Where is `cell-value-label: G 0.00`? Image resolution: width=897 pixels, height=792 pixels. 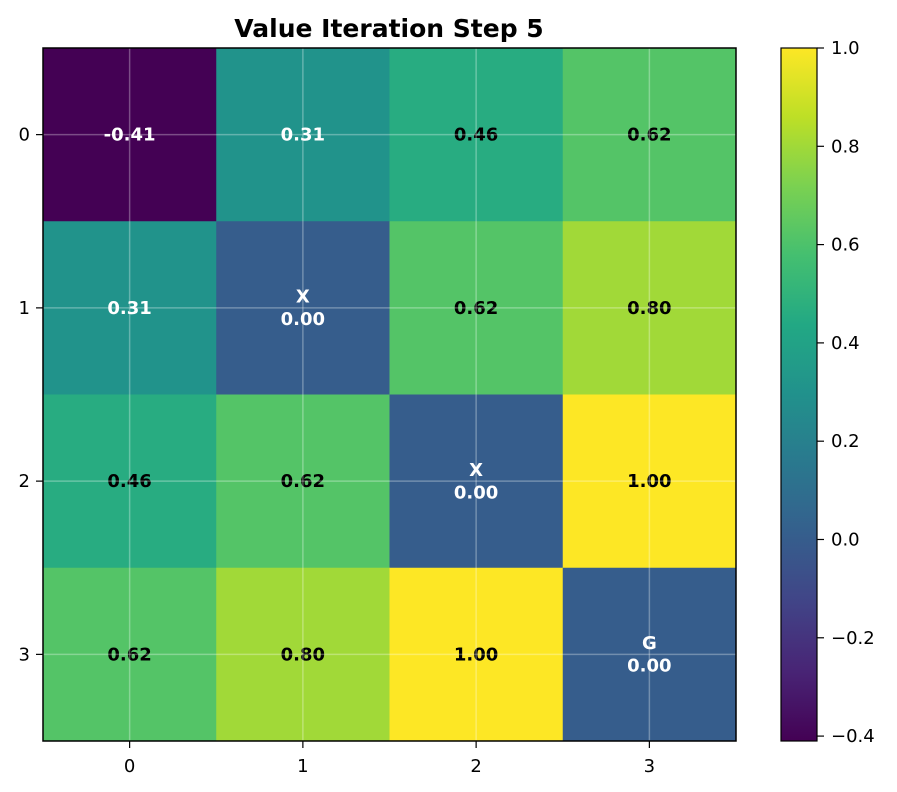
cell-value-label: G 0.00 is located at coordinates (649, 655).